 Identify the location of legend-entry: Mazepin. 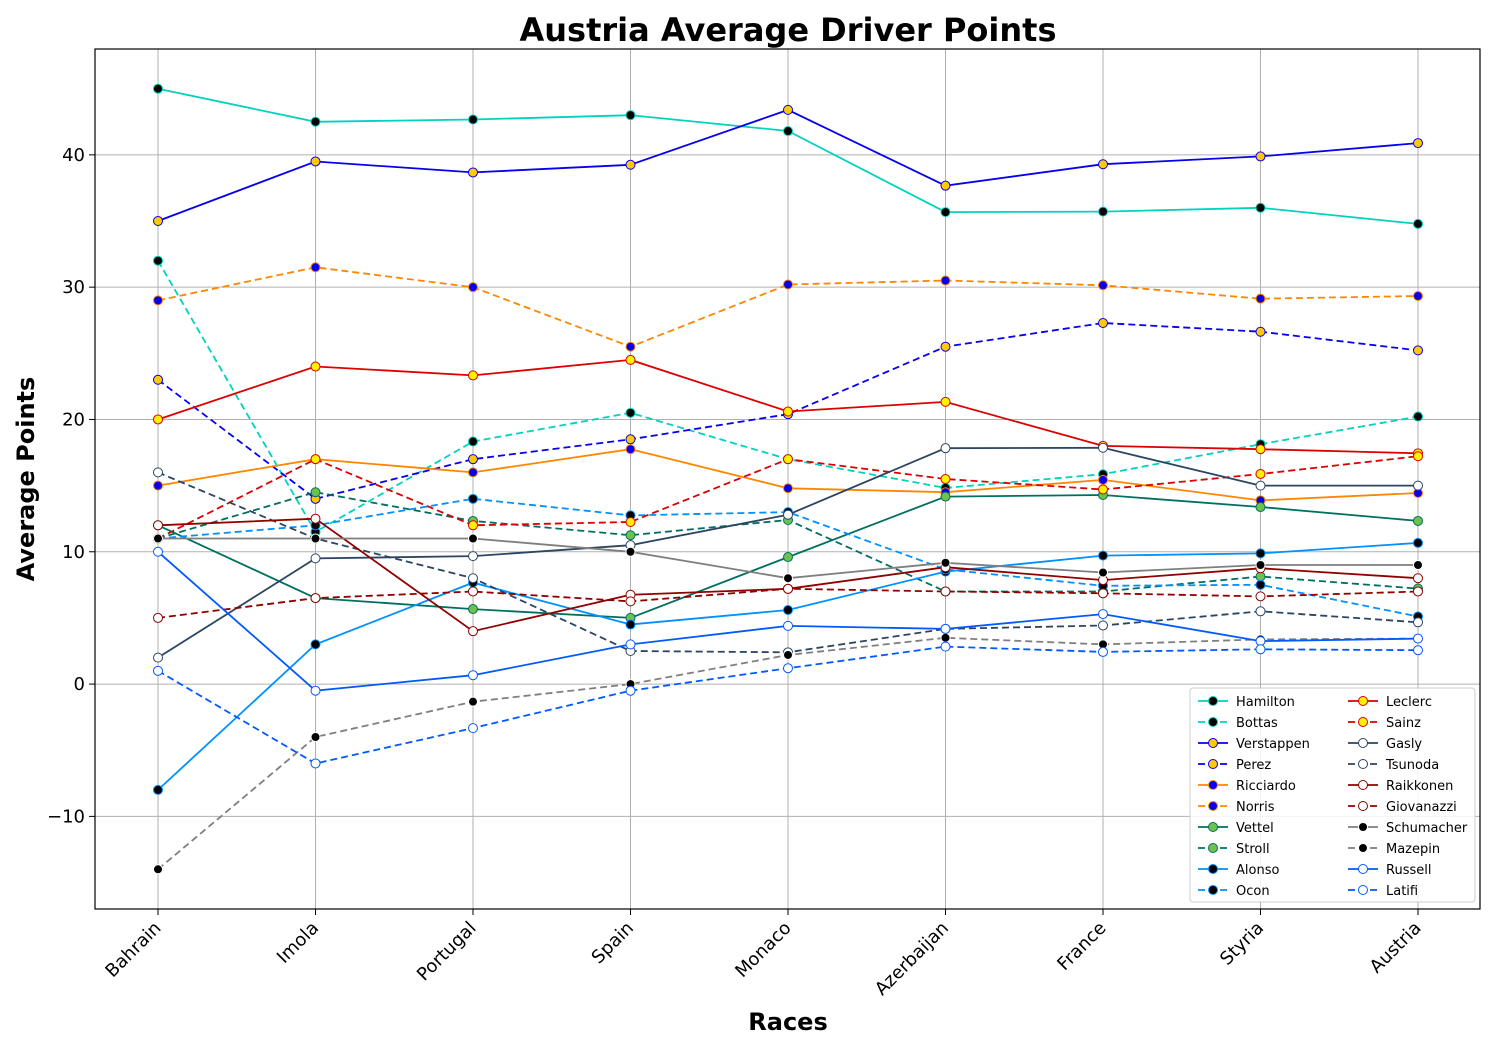
(1394, 849).